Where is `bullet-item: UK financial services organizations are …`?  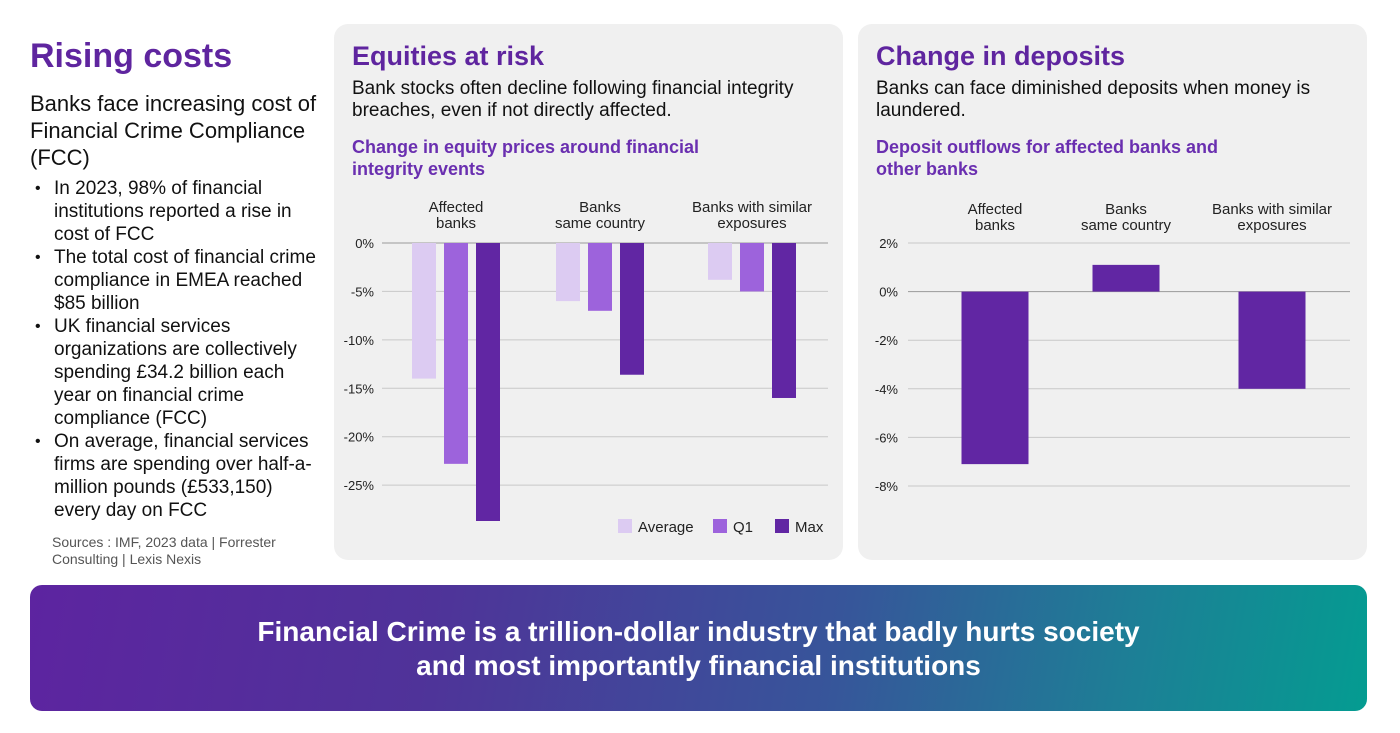 bullet-item: UK financial services organizations are … is located at coordinates (175, 372).